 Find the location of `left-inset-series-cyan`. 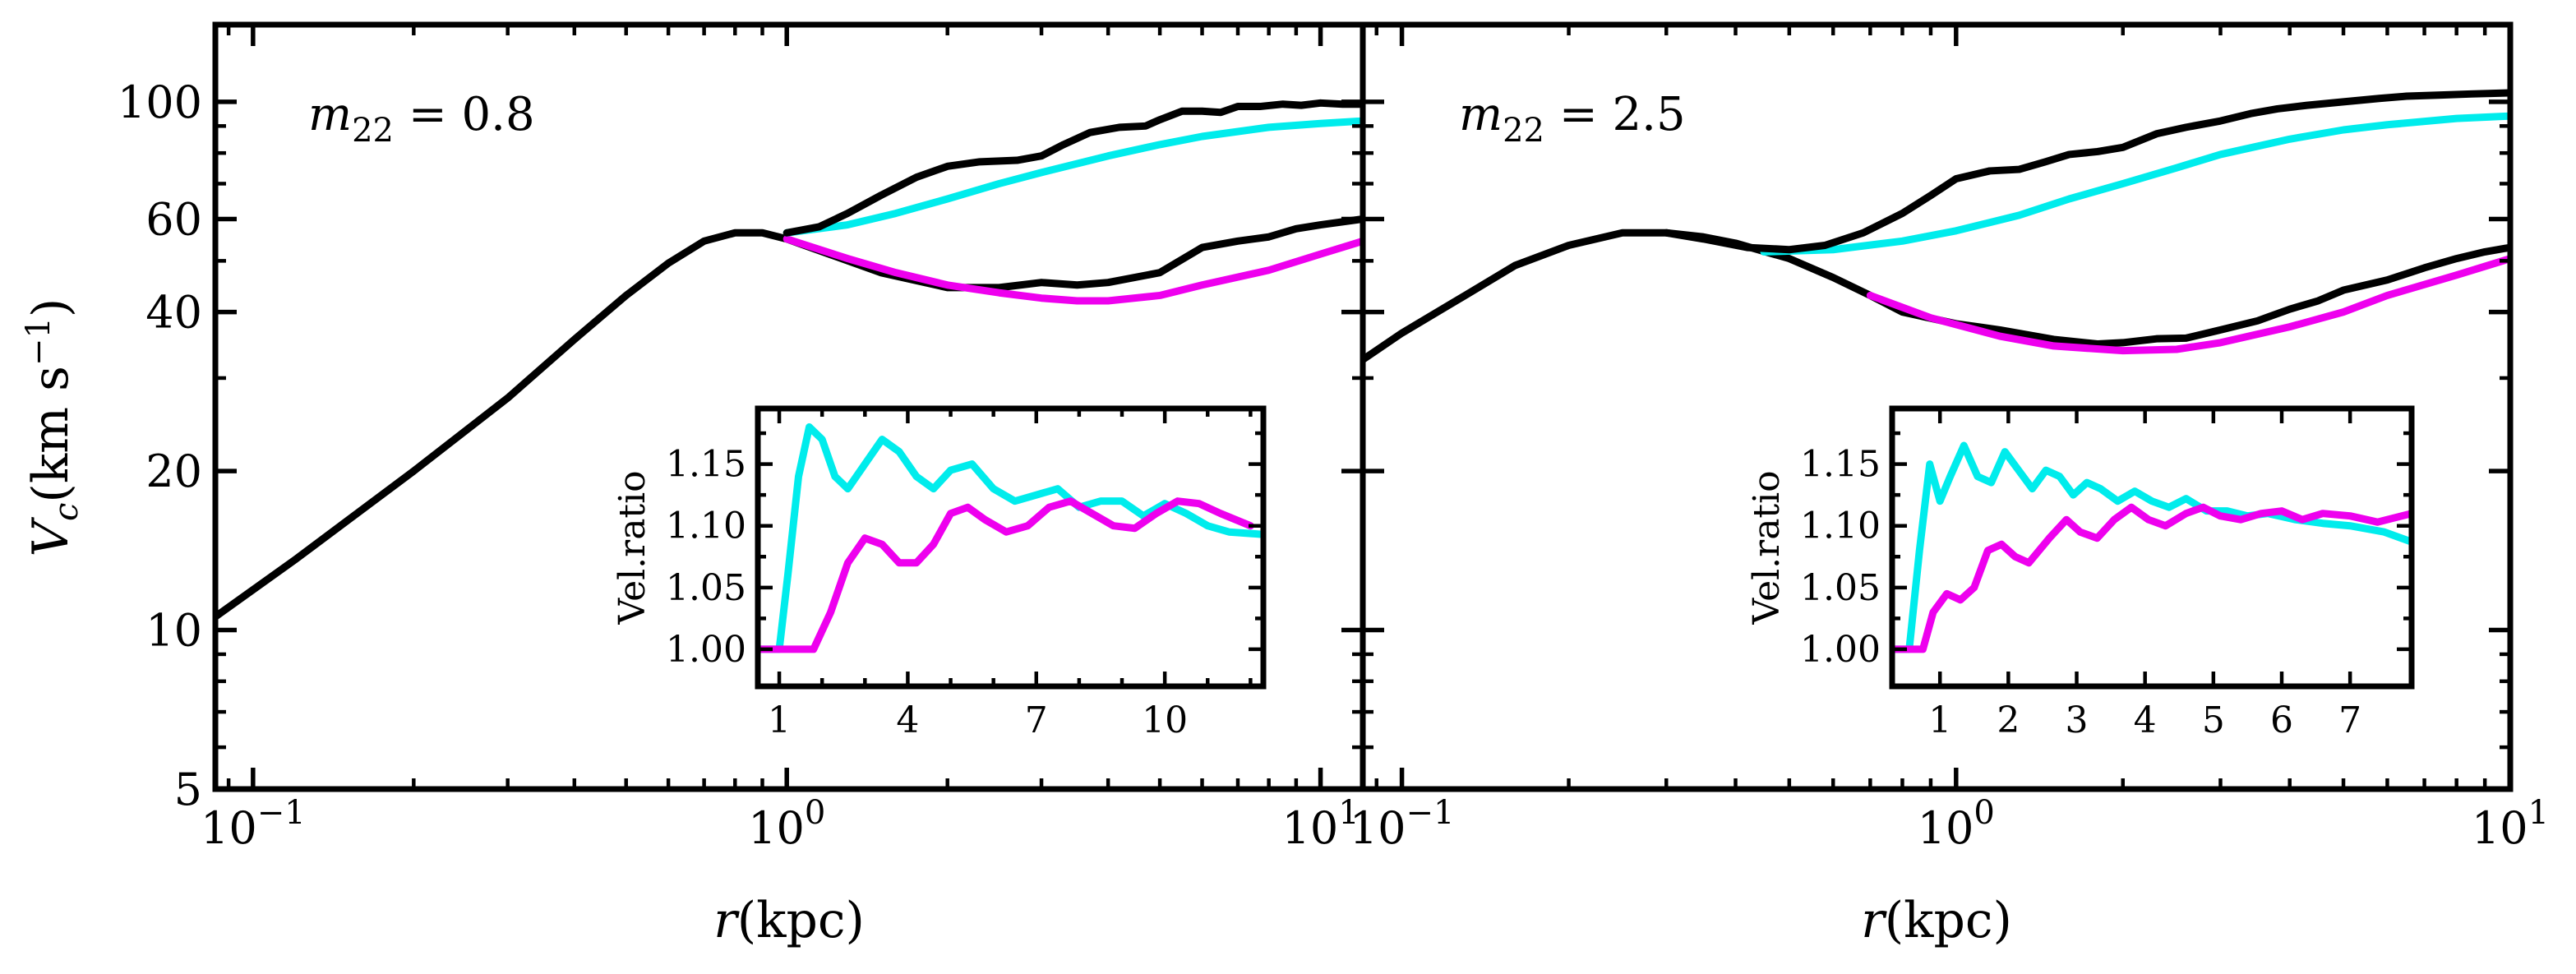

left-inset-series-cyan is located at coordinates (1011, 538).